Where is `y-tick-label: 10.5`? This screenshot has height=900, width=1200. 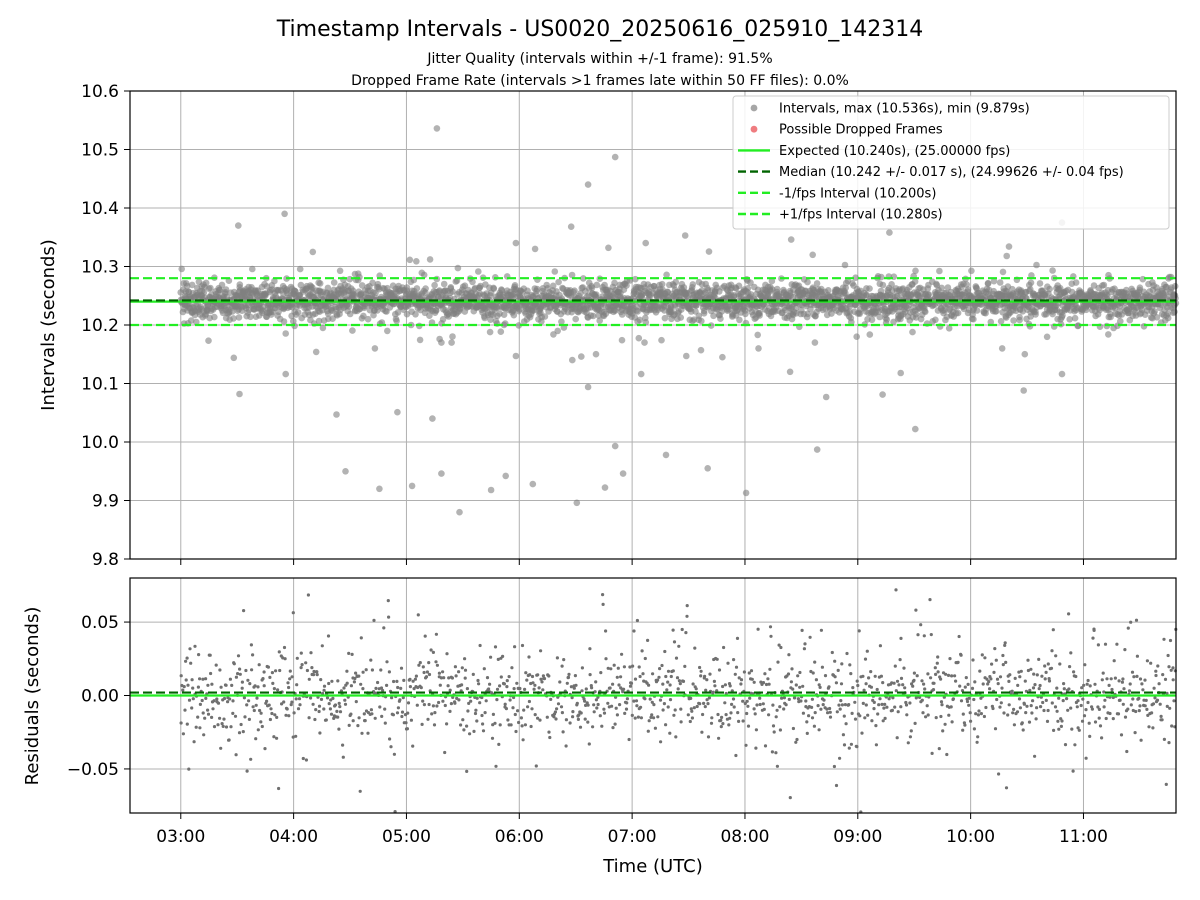 y-tick-label: 10.5 is located at coordinates (100, 151).